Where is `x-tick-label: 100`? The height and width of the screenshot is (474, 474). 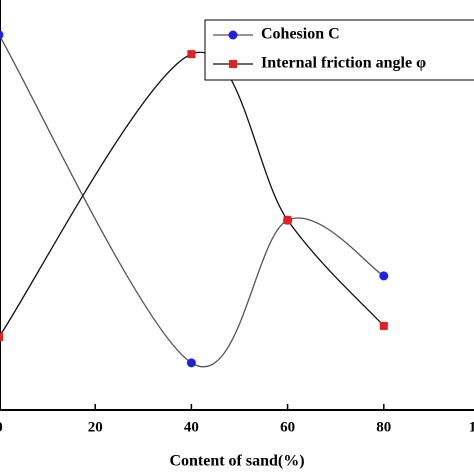 x-tick-label: 100 is located at coordinates (471, 427).